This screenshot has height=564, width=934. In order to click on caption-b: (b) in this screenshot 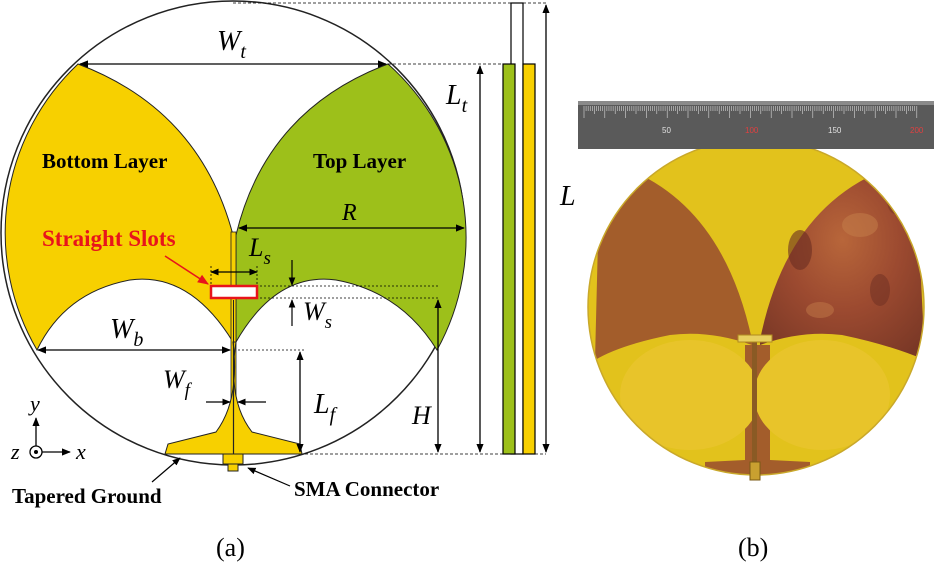, I will do `click(753, 547)`.